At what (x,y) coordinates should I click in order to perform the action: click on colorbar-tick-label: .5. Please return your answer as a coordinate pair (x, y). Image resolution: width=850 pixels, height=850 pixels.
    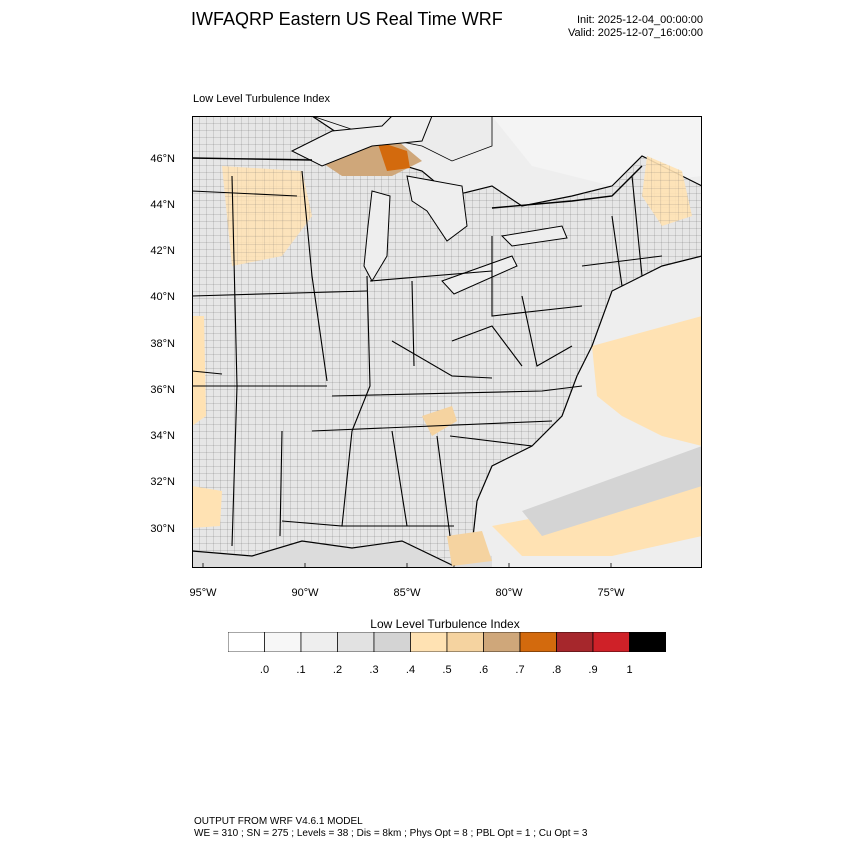
    Looking at the image, I should click on (447, 670).